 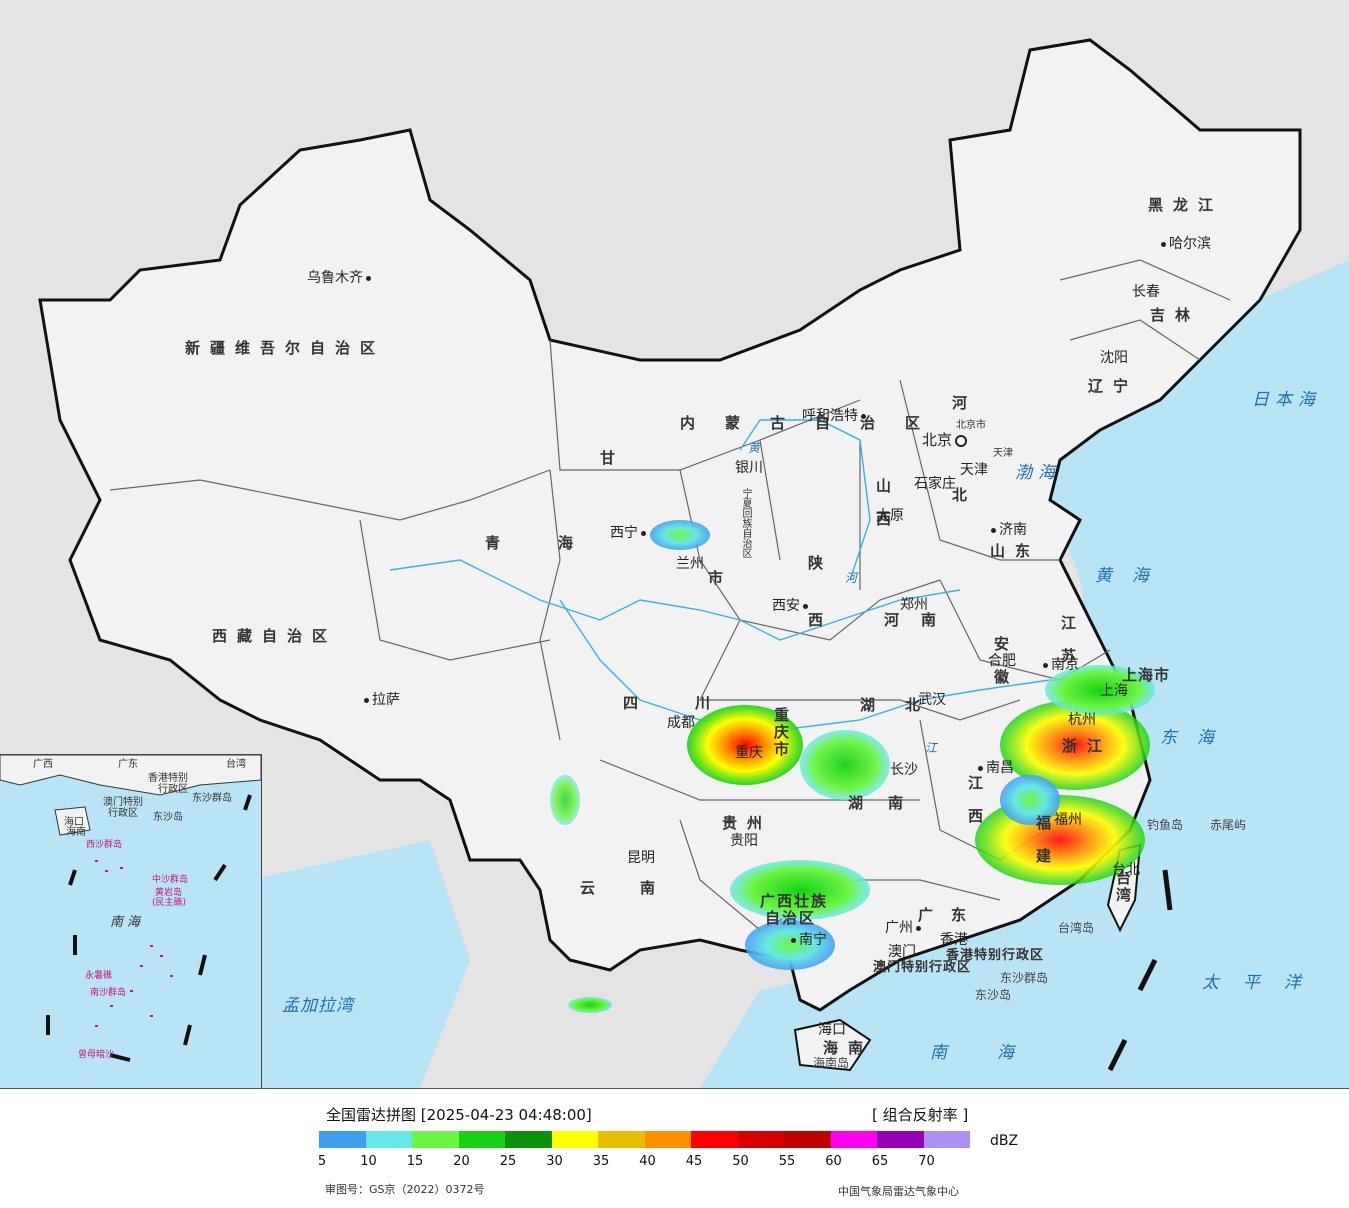 I want to click on city-changchun: 长春, so click(x=1146, y=292).